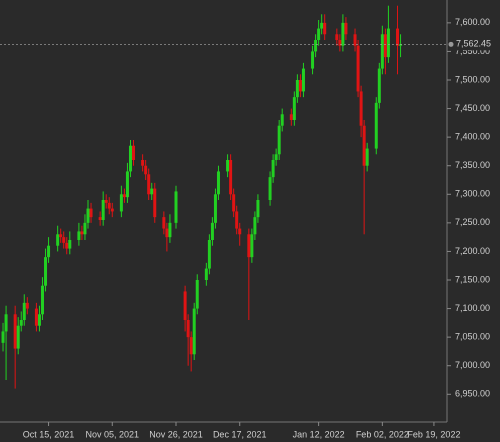 The height and width of the screenshot is (442, 500). Describe the element at coordinates (319, 434) in the screenshot. I see `x-tick-label: Jan 12, 2022` at that location.